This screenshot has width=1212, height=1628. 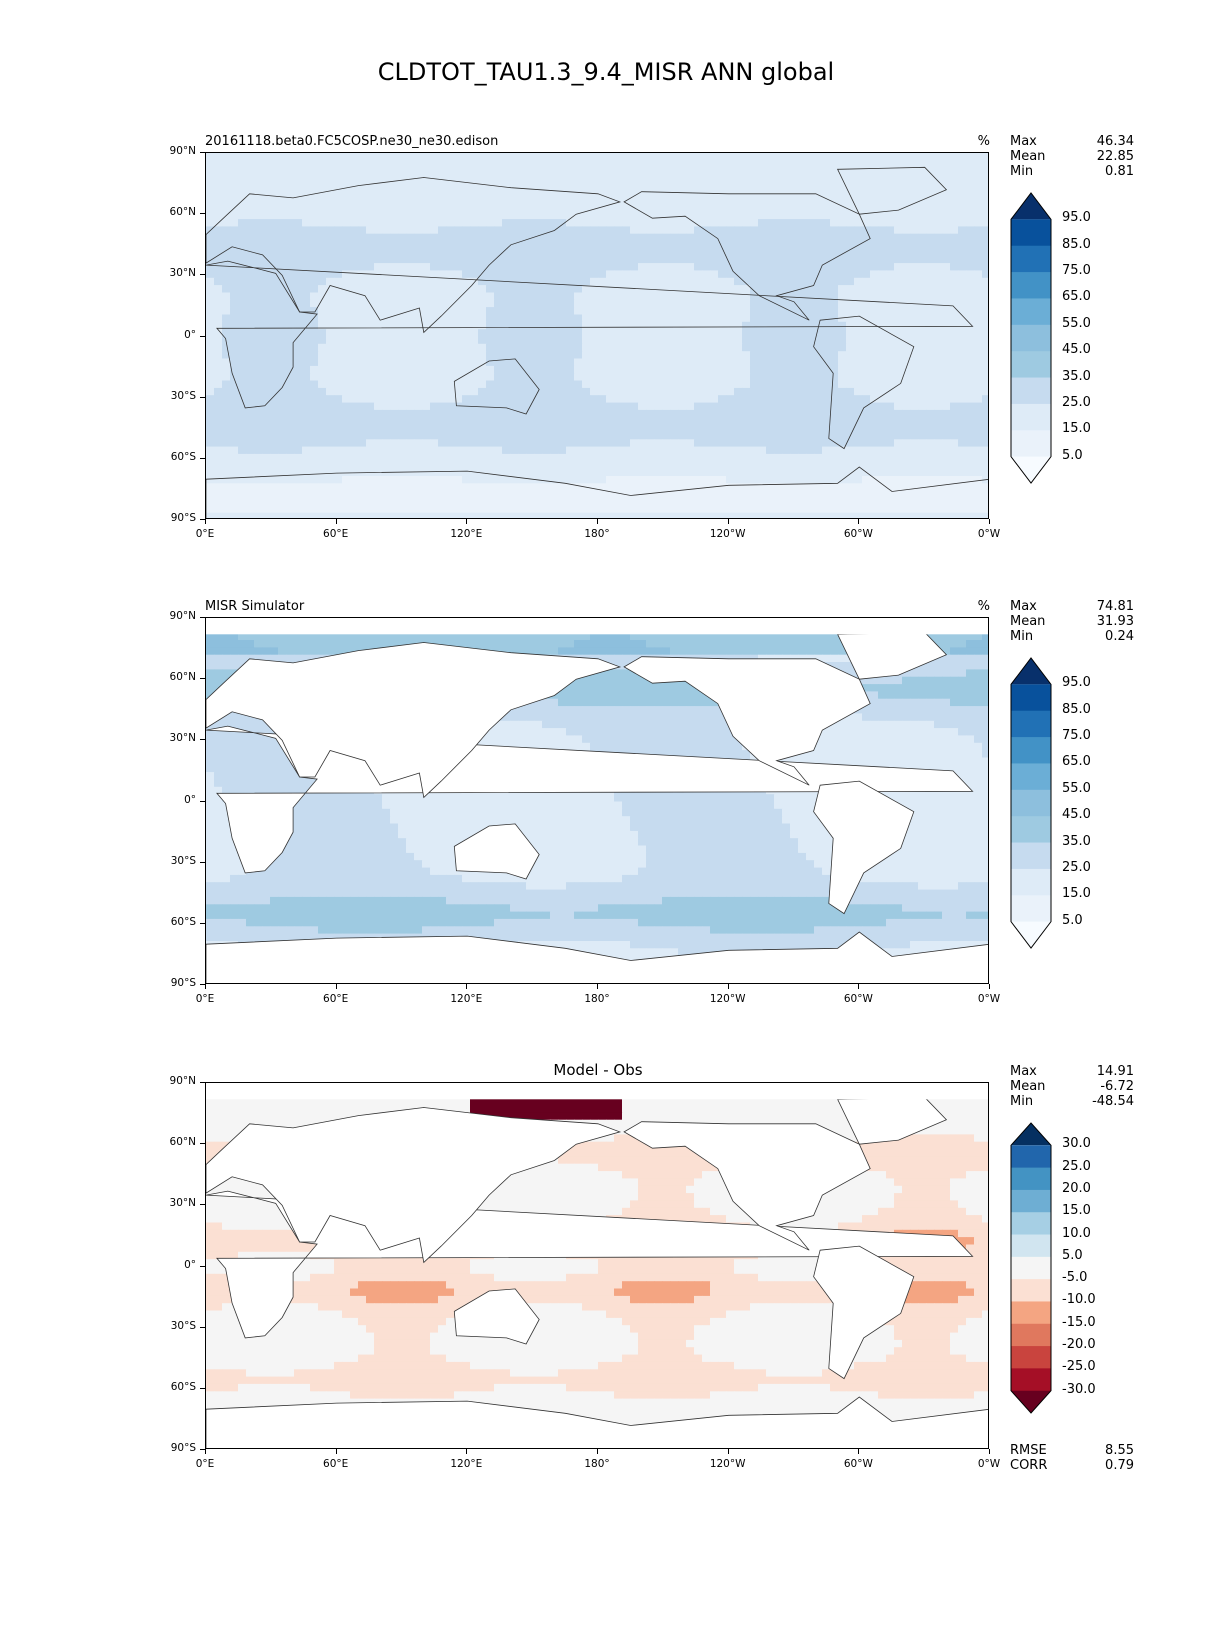 What do you see at coordinates (747, 721) in the screenshot?
I see `coastline-namerica` at bounding box center [747, 721].